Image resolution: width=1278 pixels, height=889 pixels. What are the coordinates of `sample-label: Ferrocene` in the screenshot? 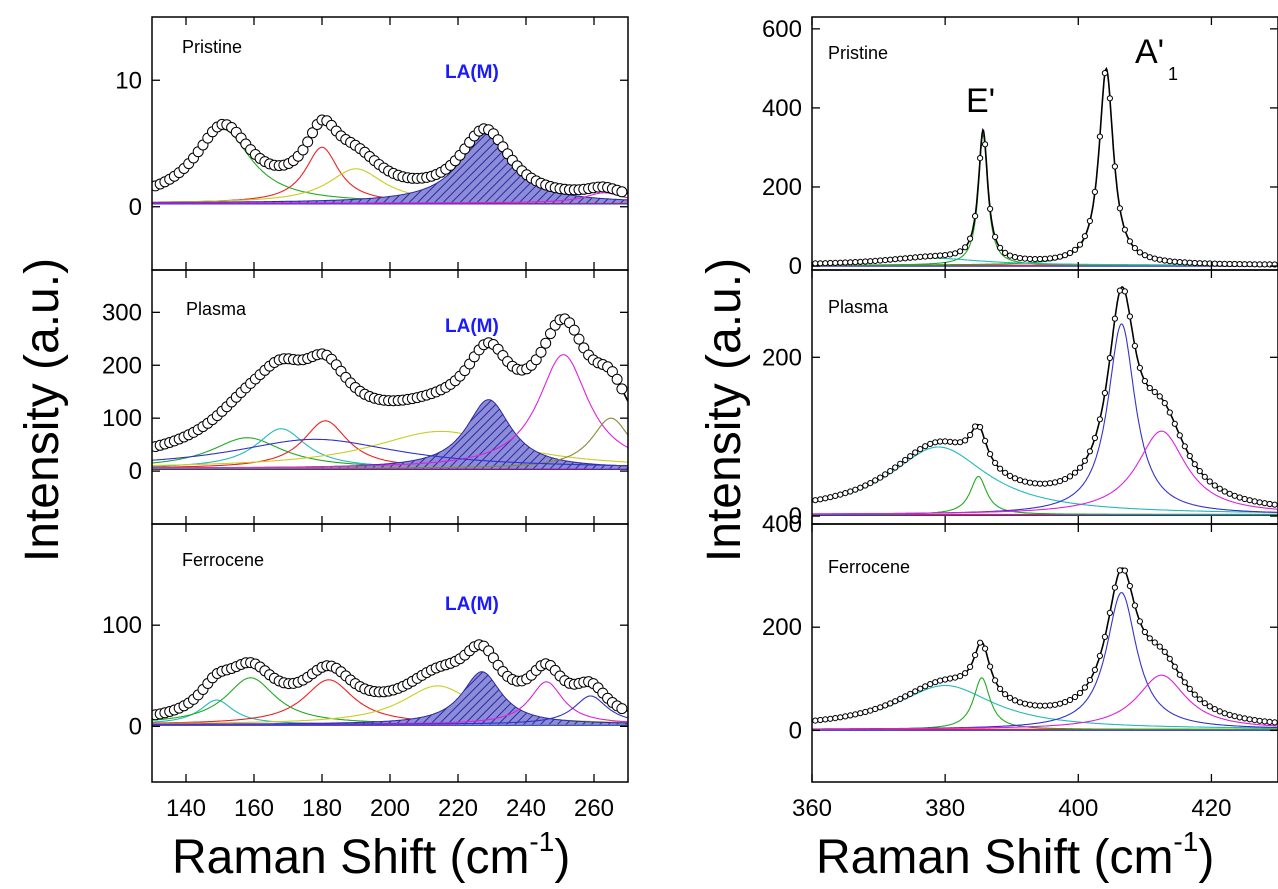 It's located at (223, 560).